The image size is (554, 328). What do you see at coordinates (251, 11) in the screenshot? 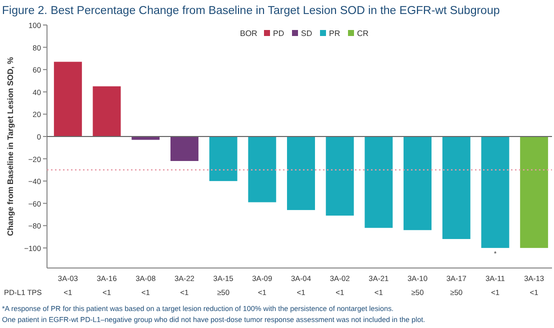
I see `chart-title: Figure 2. Best Percentage Change from Baseline in Target Lesion SOD in the EGFR-wt Subgroup` at bounding box center [251, 11].